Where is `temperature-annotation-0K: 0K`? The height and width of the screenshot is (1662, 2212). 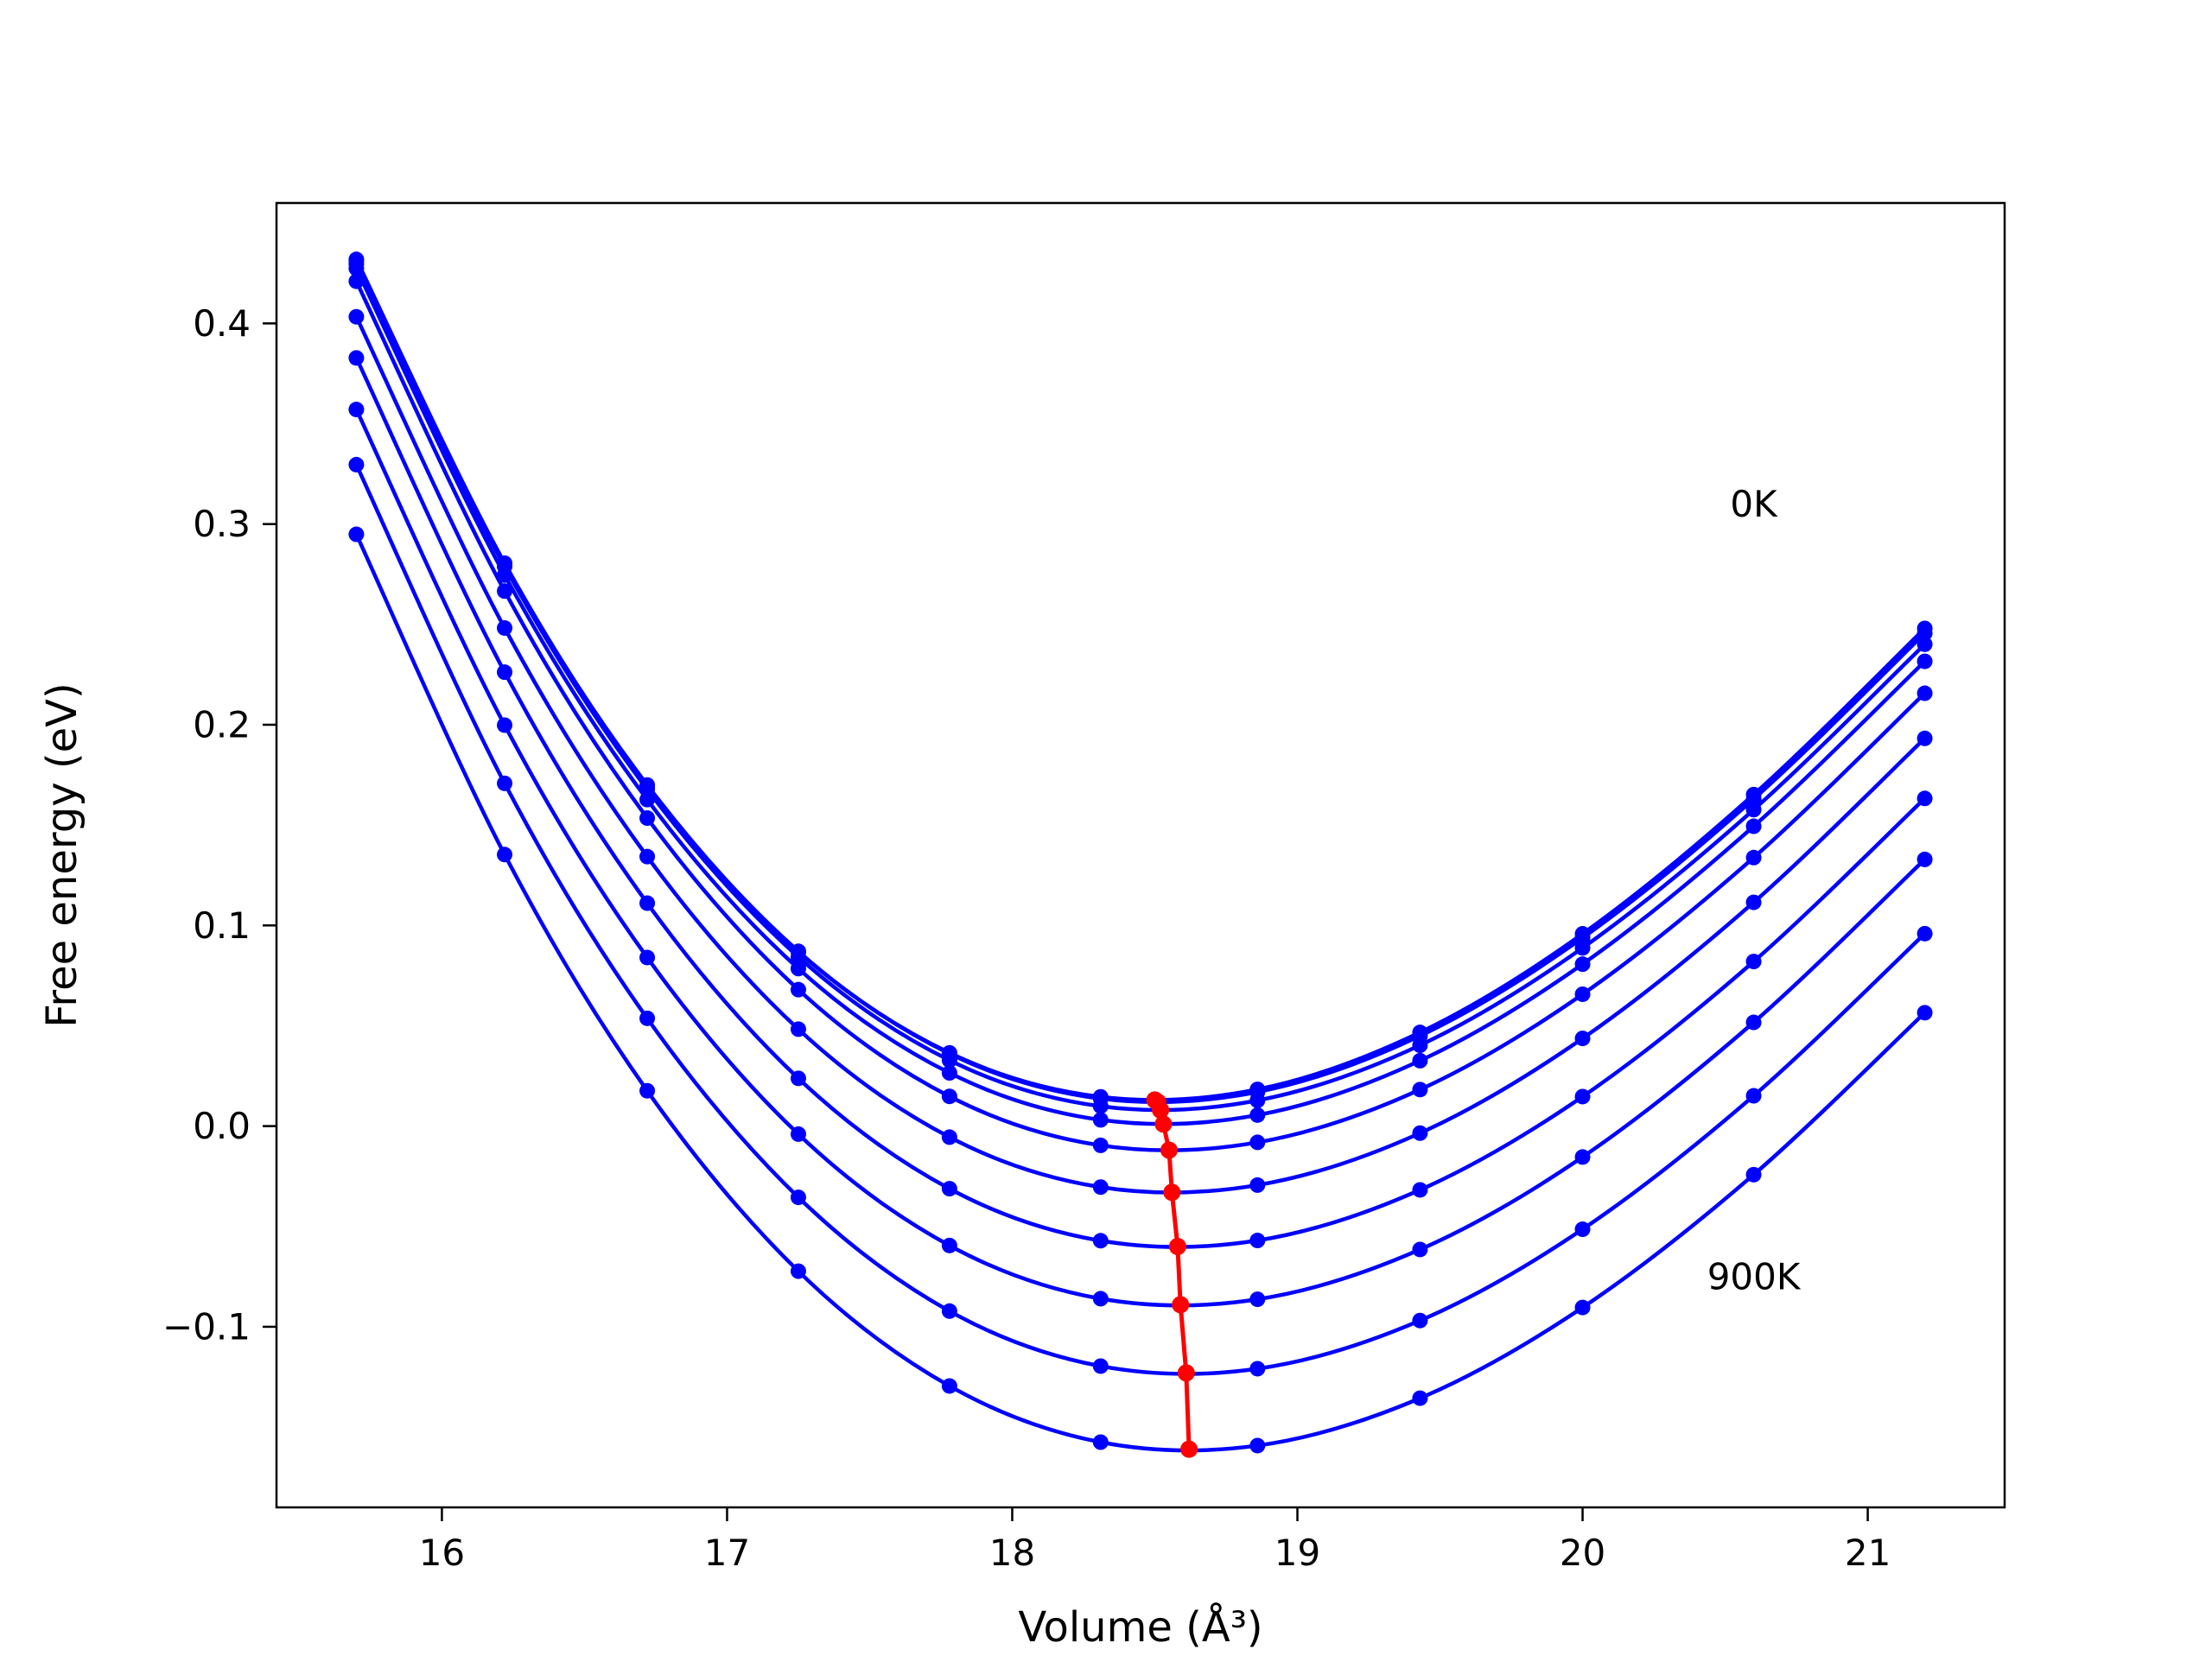 temperature-annotation-0K: 0K is located at coordinates (1754, 504).